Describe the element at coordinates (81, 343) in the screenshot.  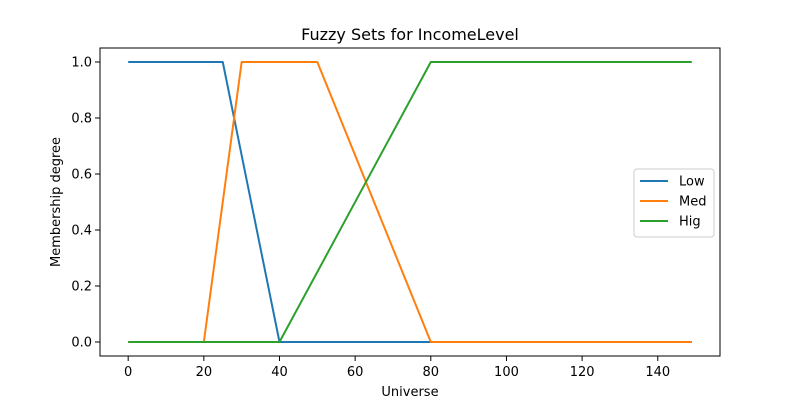
I see `y-tick-label: 0.0` at that location.